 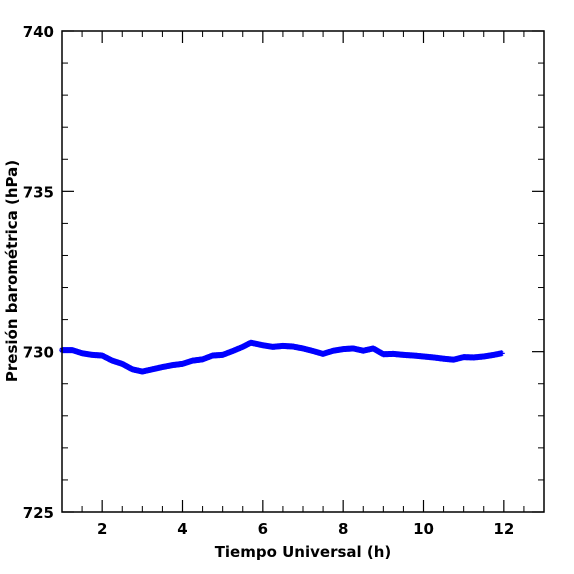 What do you see at coordinates (182, 529) in the screenshot?
I see `x-tick-label: 4` at bounding box center [182, 529].